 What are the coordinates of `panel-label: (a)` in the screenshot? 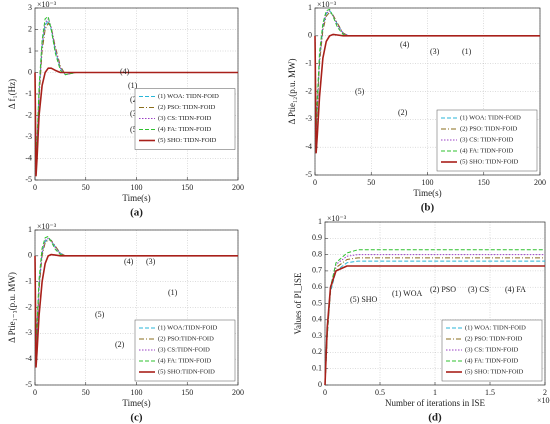 It's located at (136, 213).